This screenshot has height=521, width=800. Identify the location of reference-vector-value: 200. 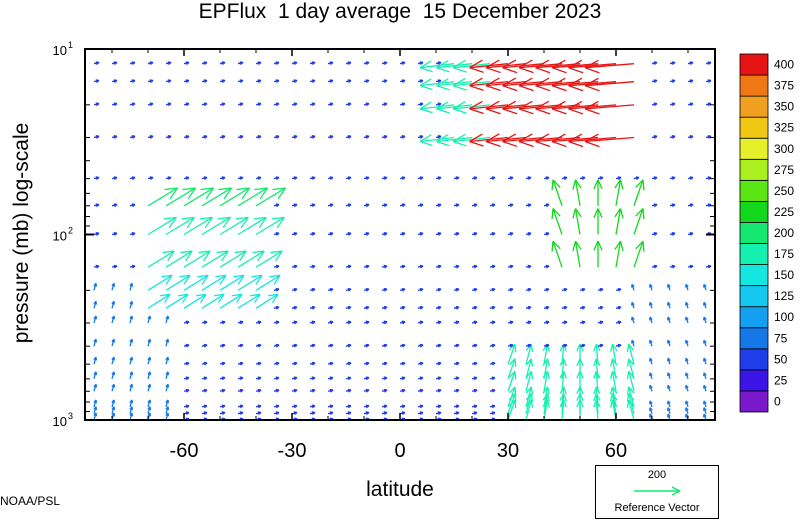
(657, 475).